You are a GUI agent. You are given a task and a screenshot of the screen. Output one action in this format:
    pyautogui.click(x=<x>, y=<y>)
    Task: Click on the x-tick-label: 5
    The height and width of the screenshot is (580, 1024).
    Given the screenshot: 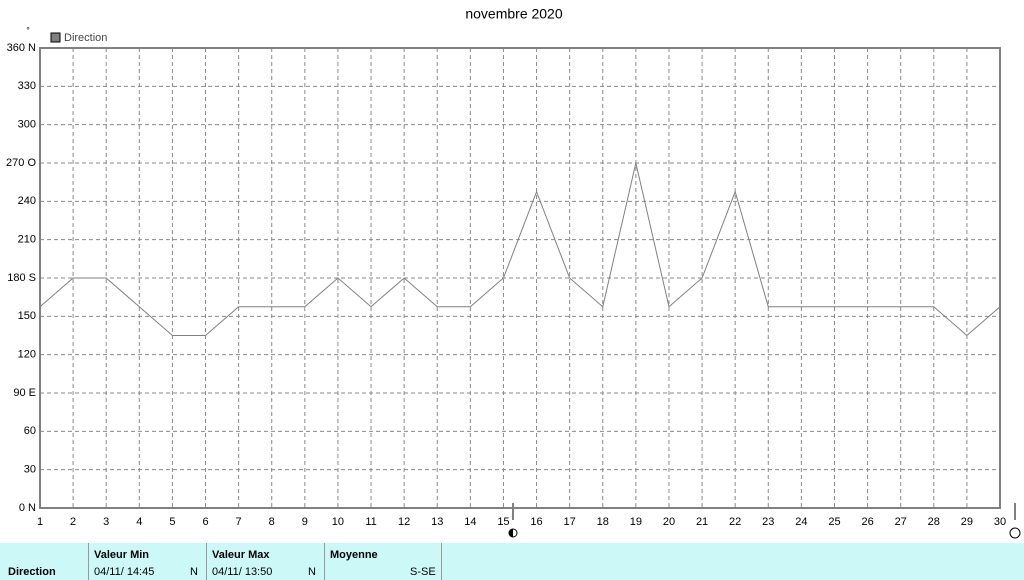 What is the action you would take?
    pyautogui.click(x=172, y=522)
    